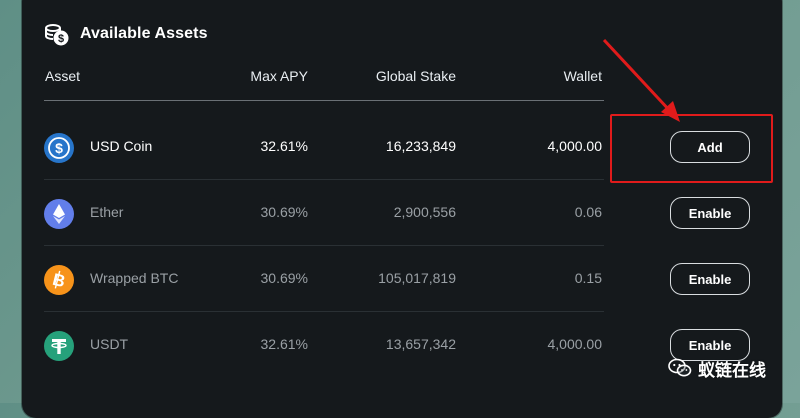 Image resolution: width=800 pixels, height=418 pixels. What do you see at coordinates (420, 146) in the screenshot?
I see `global-stake-value: 16,233,849` at bounding box center [420, 146].